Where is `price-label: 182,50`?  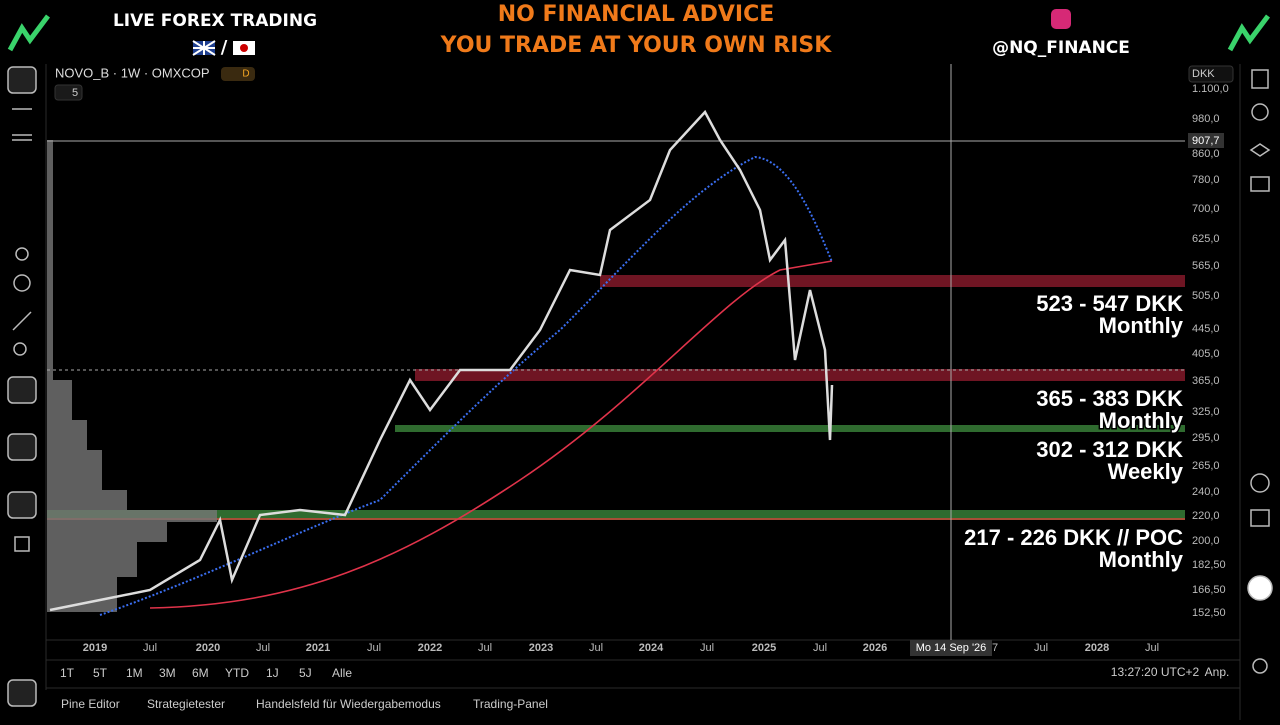
price-label: 182,50 is located at coordinates (1209, 565).